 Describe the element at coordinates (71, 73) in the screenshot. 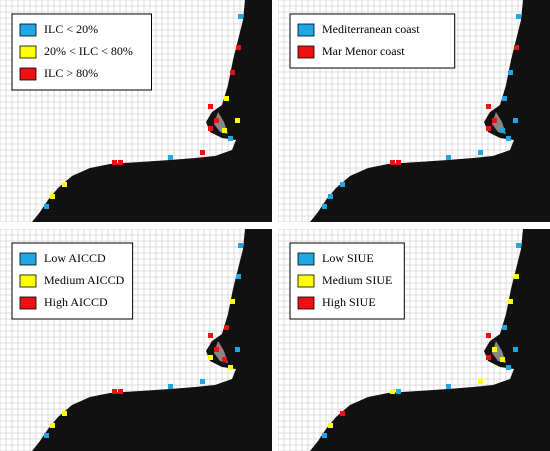

I see `legend-label: ILC > 80%` at that location.